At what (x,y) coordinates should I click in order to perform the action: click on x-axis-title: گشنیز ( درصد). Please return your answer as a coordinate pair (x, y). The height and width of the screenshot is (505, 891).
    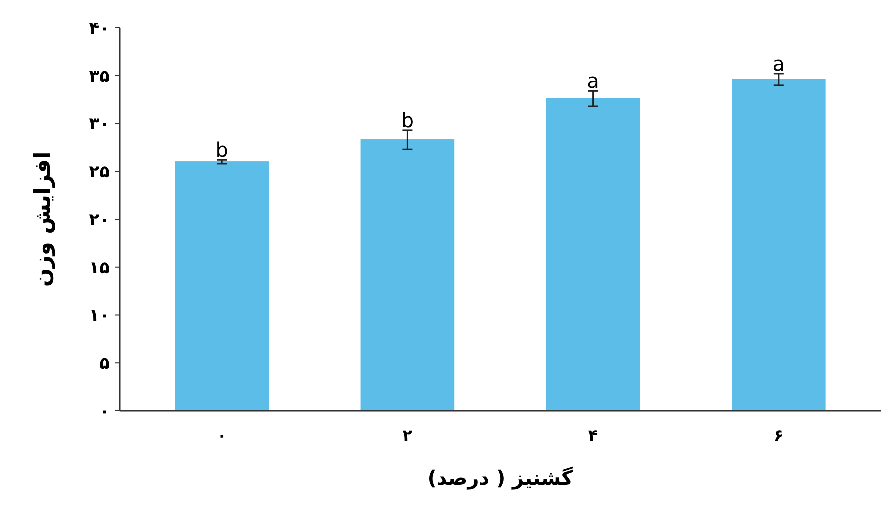
    Looking at the image, I should click on (501, 478).